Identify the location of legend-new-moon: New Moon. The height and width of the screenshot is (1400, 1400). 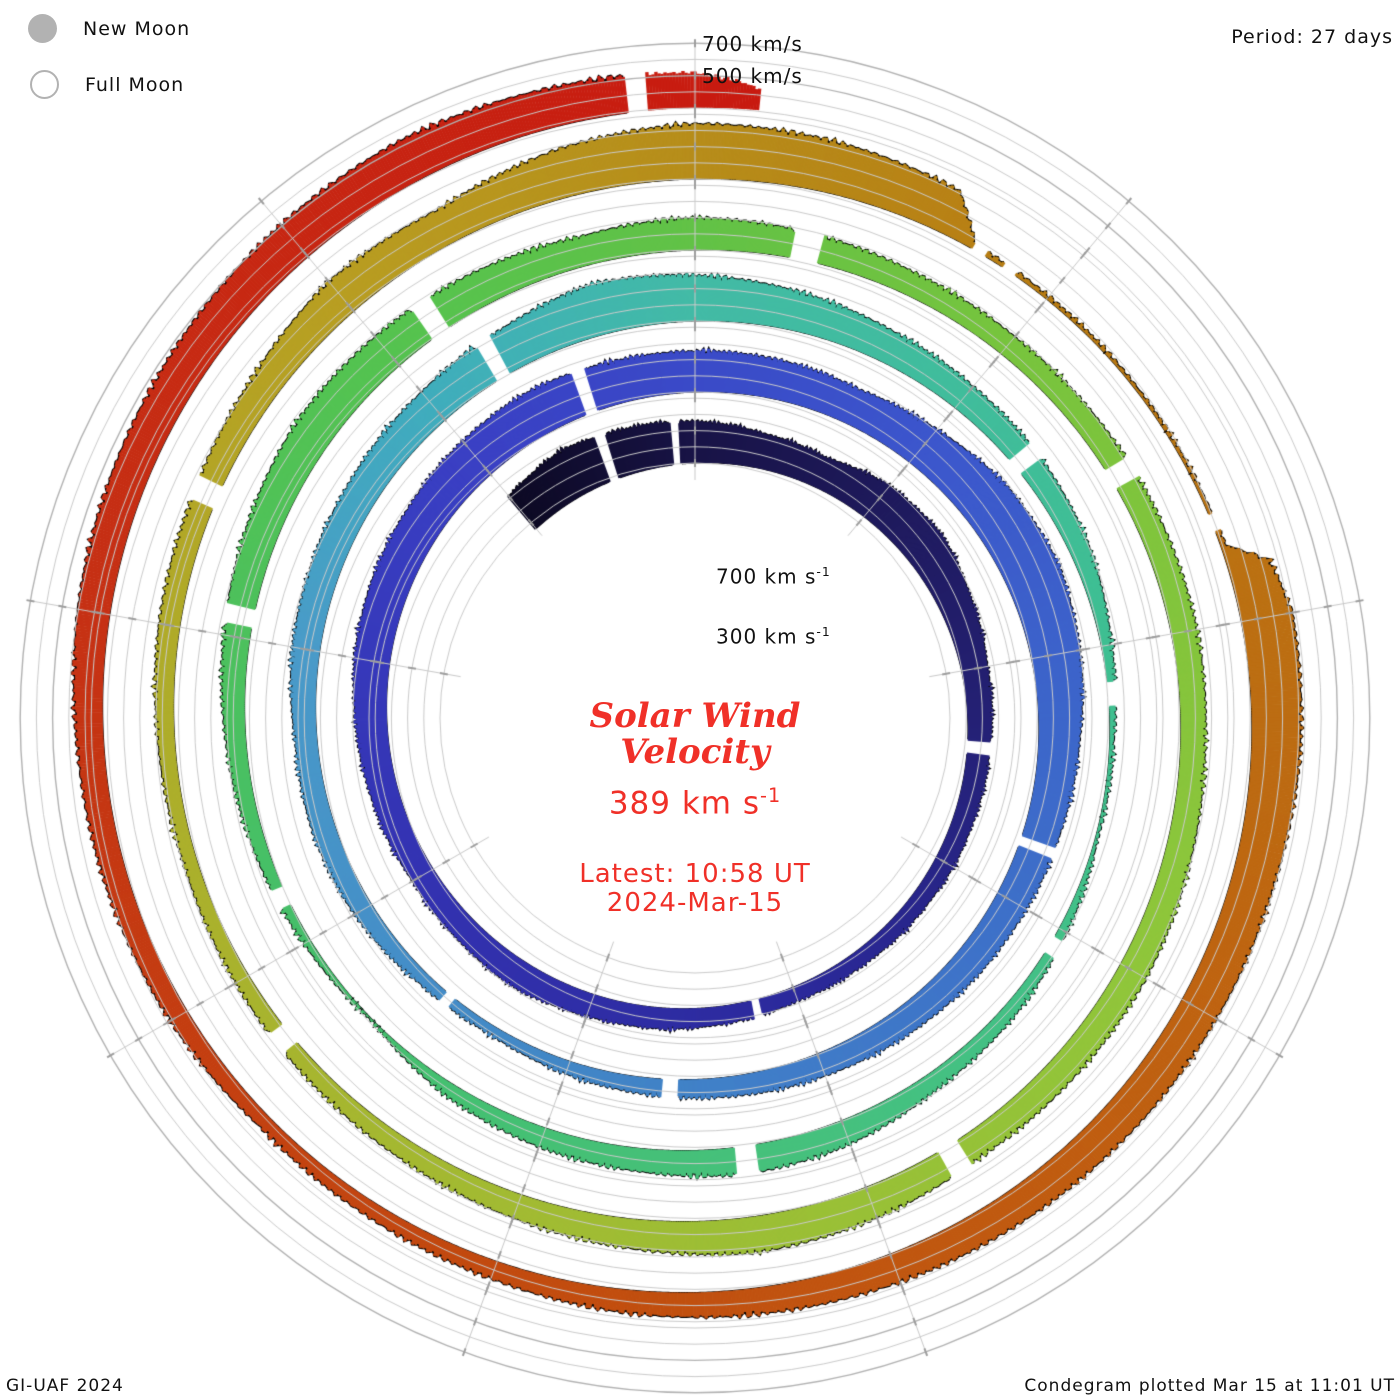
(109, 28).